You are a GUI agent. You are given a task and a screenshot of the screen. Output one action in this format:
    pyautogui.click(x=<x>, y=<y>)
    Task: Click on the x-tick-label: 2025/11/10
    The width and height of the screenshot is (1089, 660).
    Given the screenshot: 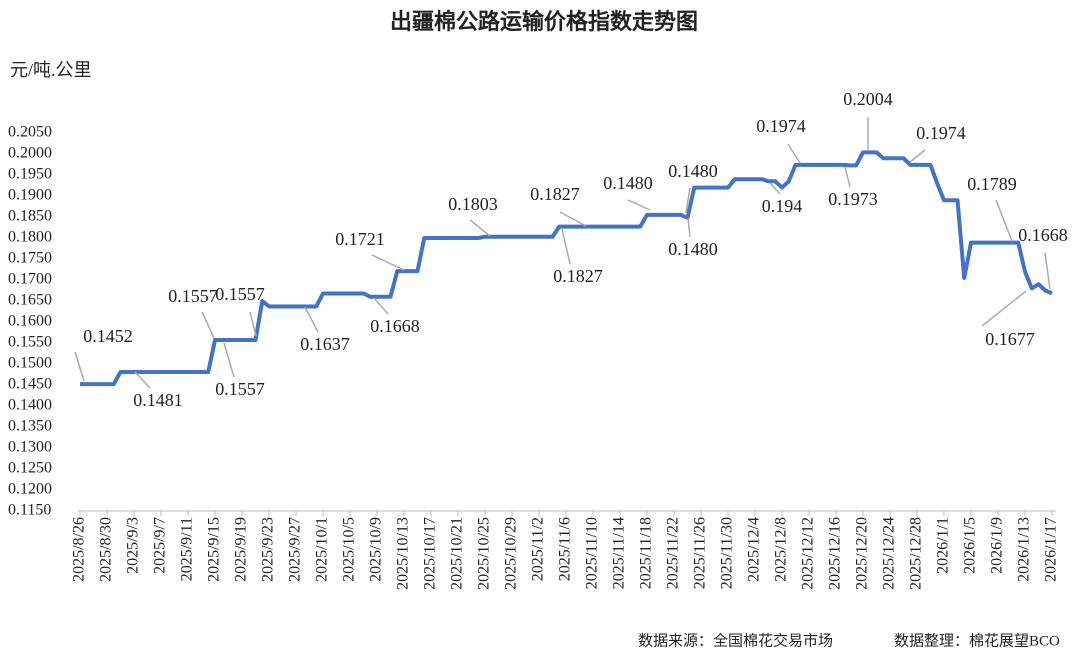 What is the action you would take?
    pyautogui.click(x=592, y=553)
    